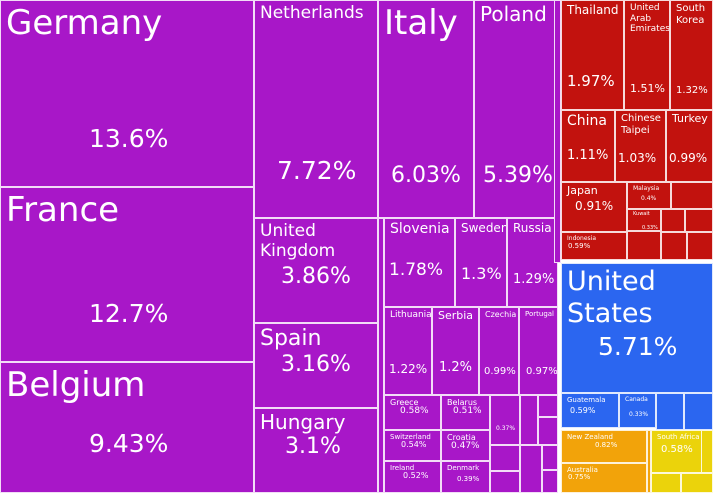  What do you see at coordinates (591, 81) in the screenshot?
I see `tile-value: 1.97%` at bounding box center [591, 81].